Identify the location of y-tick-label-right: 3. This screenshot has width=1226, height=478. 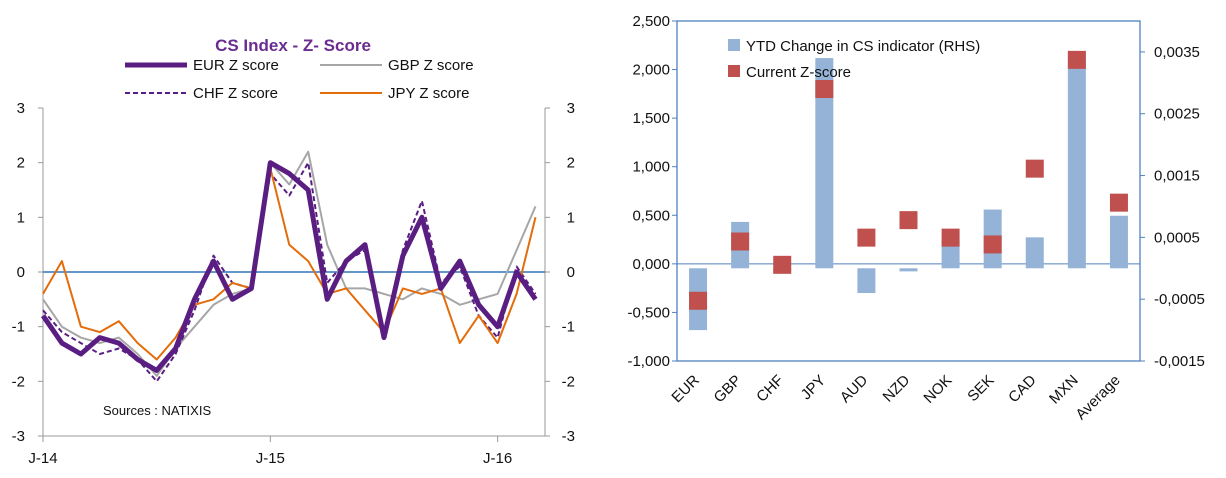
(571, 108).